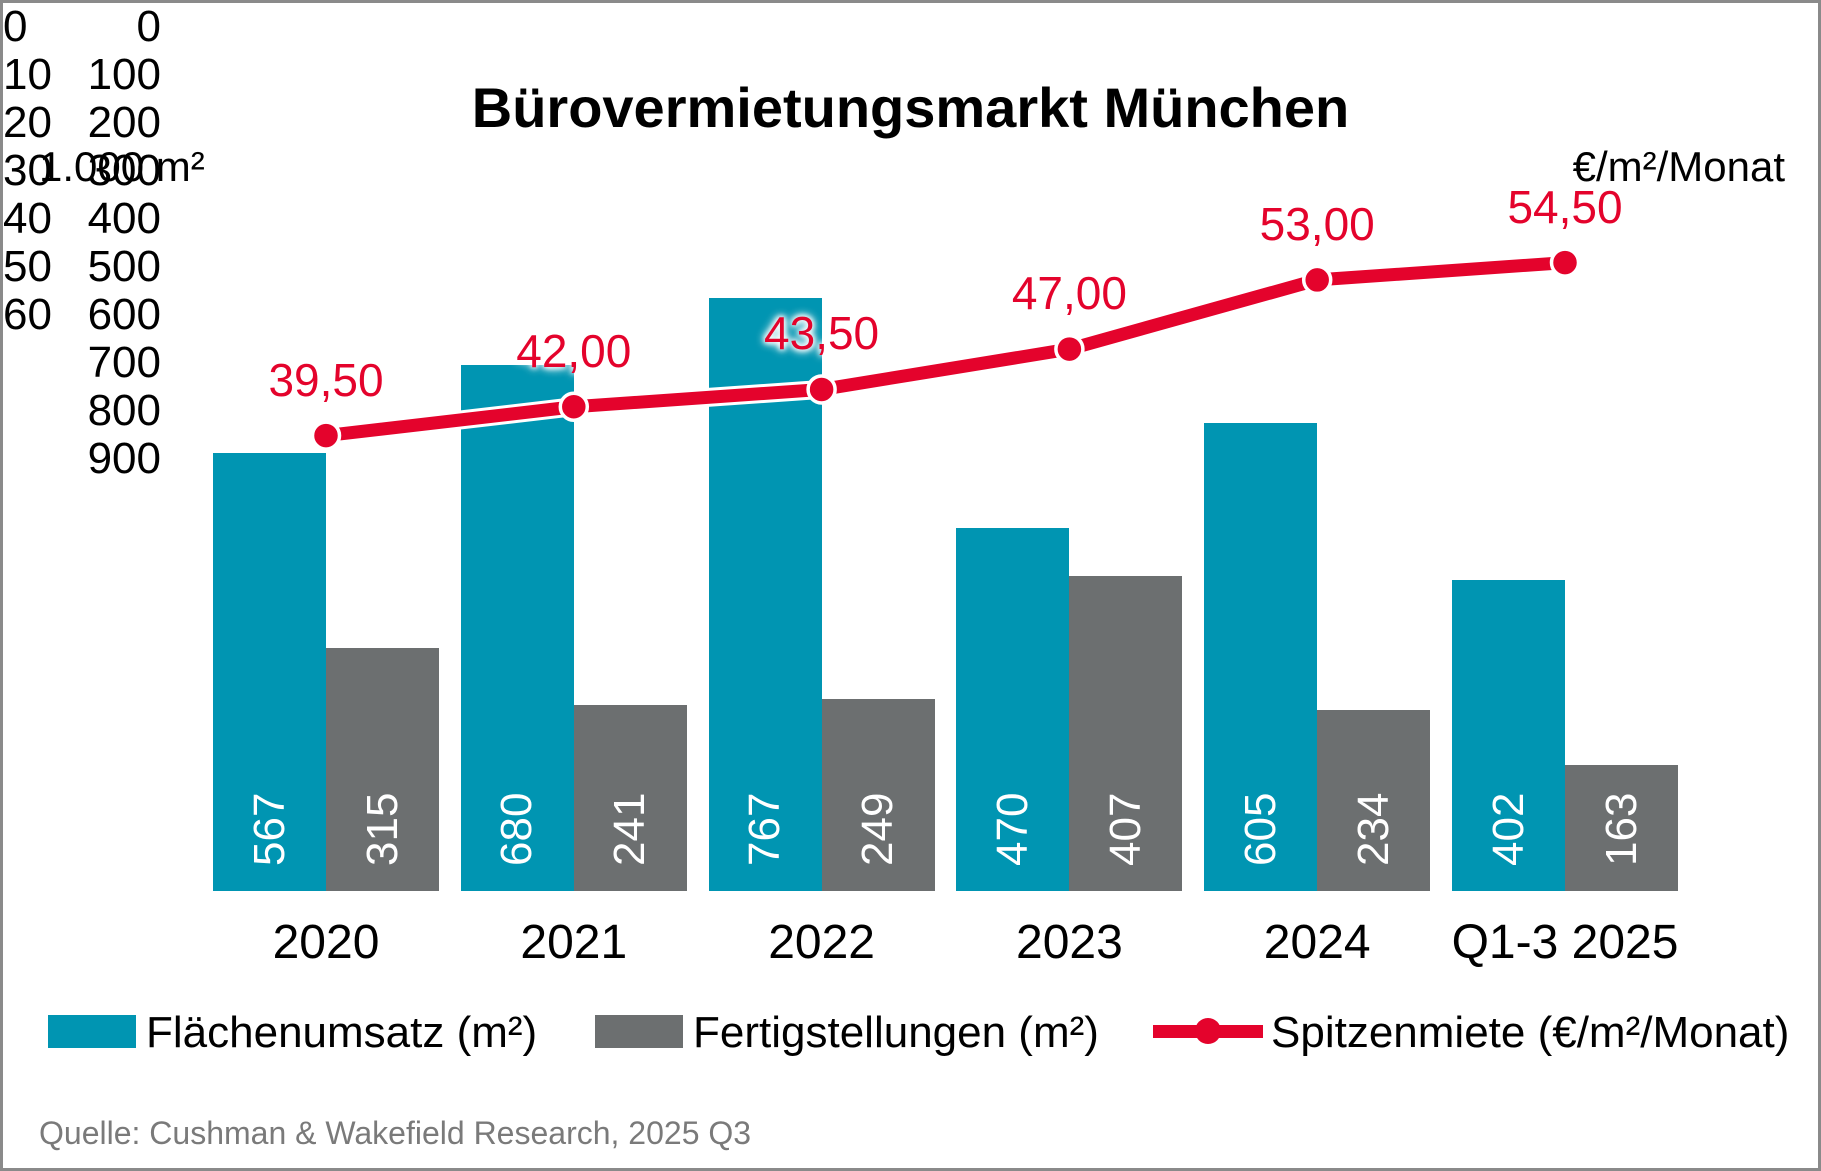 This screenshot has width=1821, height=1171. Describe the element at coordinates (382, 769) in the screenshot. I see `completions-bar-2020` at that location.